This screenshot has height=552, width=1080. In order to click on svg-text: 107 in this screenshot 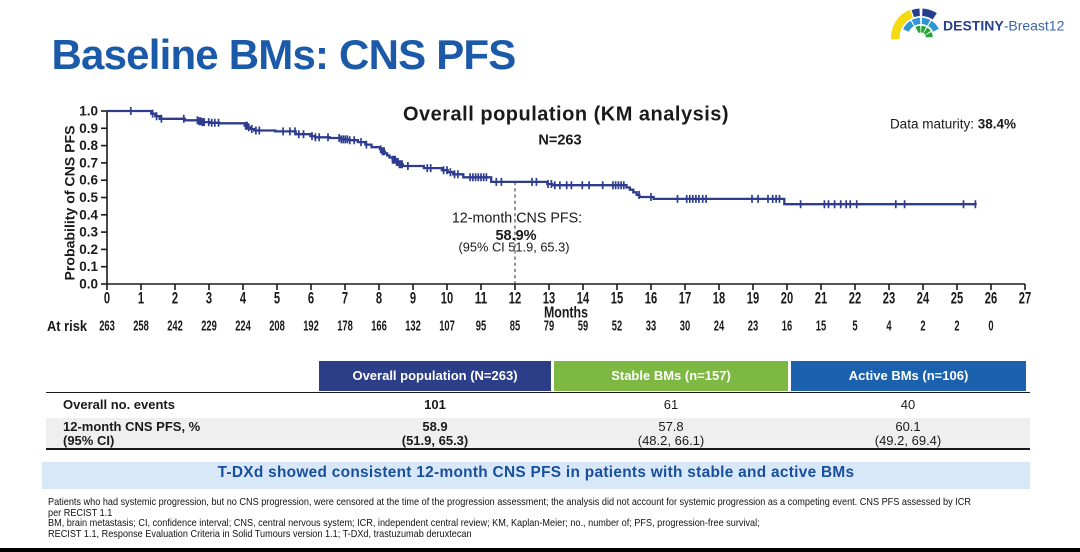, I will do `click(447, 326)`.